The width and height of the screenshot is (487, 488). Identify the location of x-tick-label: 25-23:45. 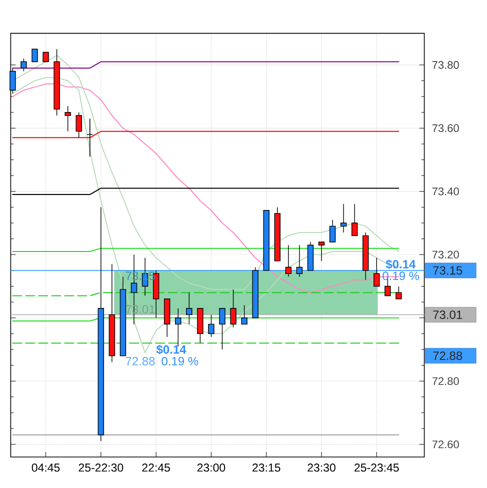
(376, 468).